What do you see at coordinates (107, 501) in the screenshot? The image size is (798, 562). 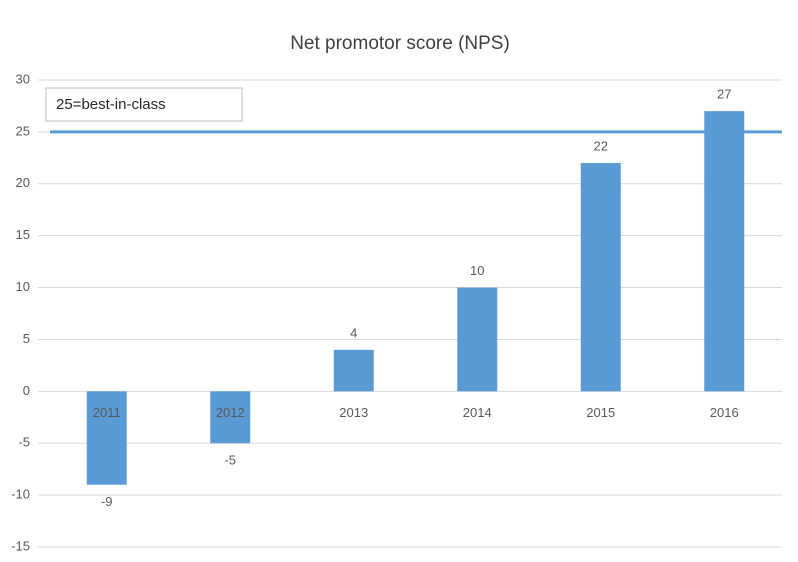 I see `data-label: -9` at bounding box center [107, 501].